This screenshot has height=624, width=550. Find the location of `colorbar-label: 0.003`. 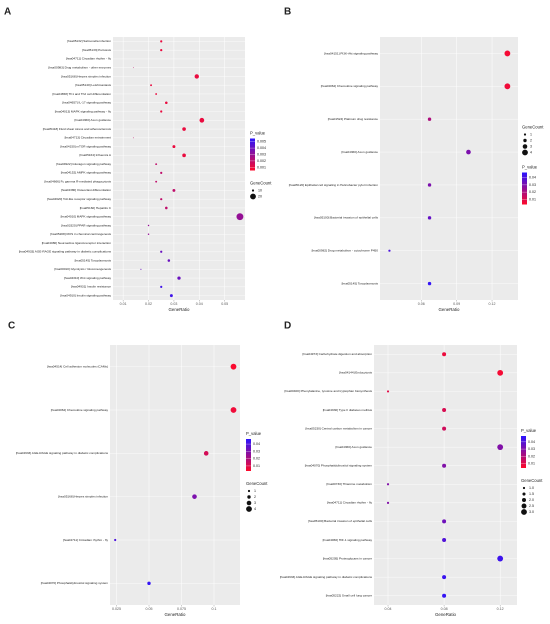

colorbar-label: 0.003 is located at coordinates (261, 154).